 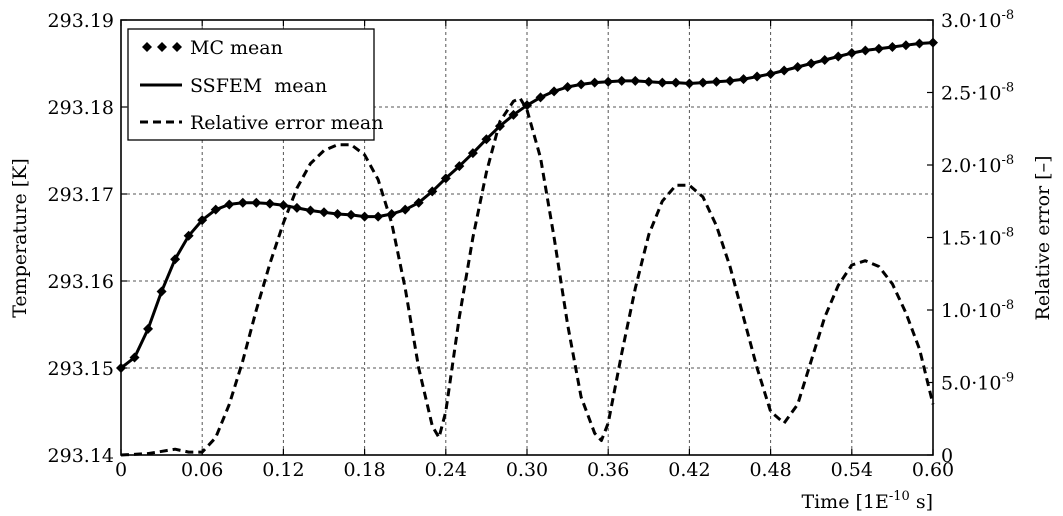 I want to click on legend-label-relative-error-mean: Relative error mean, so click(x=286, y=123).